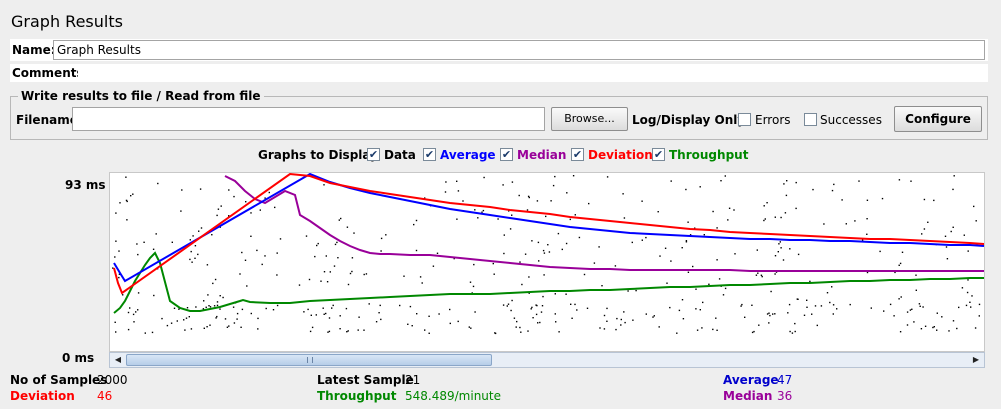  Describe the element at coordinates (308, 119) in the screenshot. I see `filename-input` at that location.